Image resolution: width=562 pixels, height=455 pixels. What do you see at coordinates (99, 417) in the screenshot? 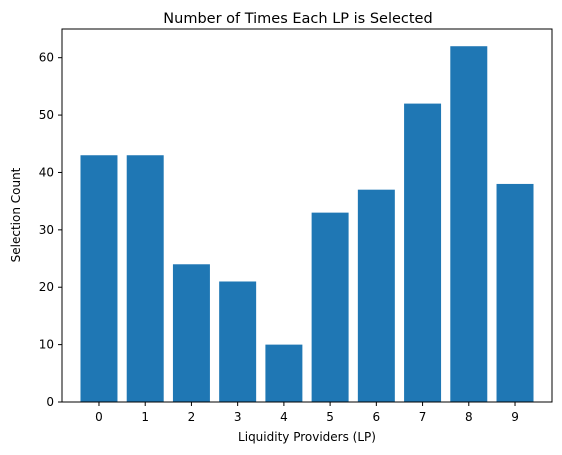
I see `x-tick-label: 0` at bounding box center [99, 417].